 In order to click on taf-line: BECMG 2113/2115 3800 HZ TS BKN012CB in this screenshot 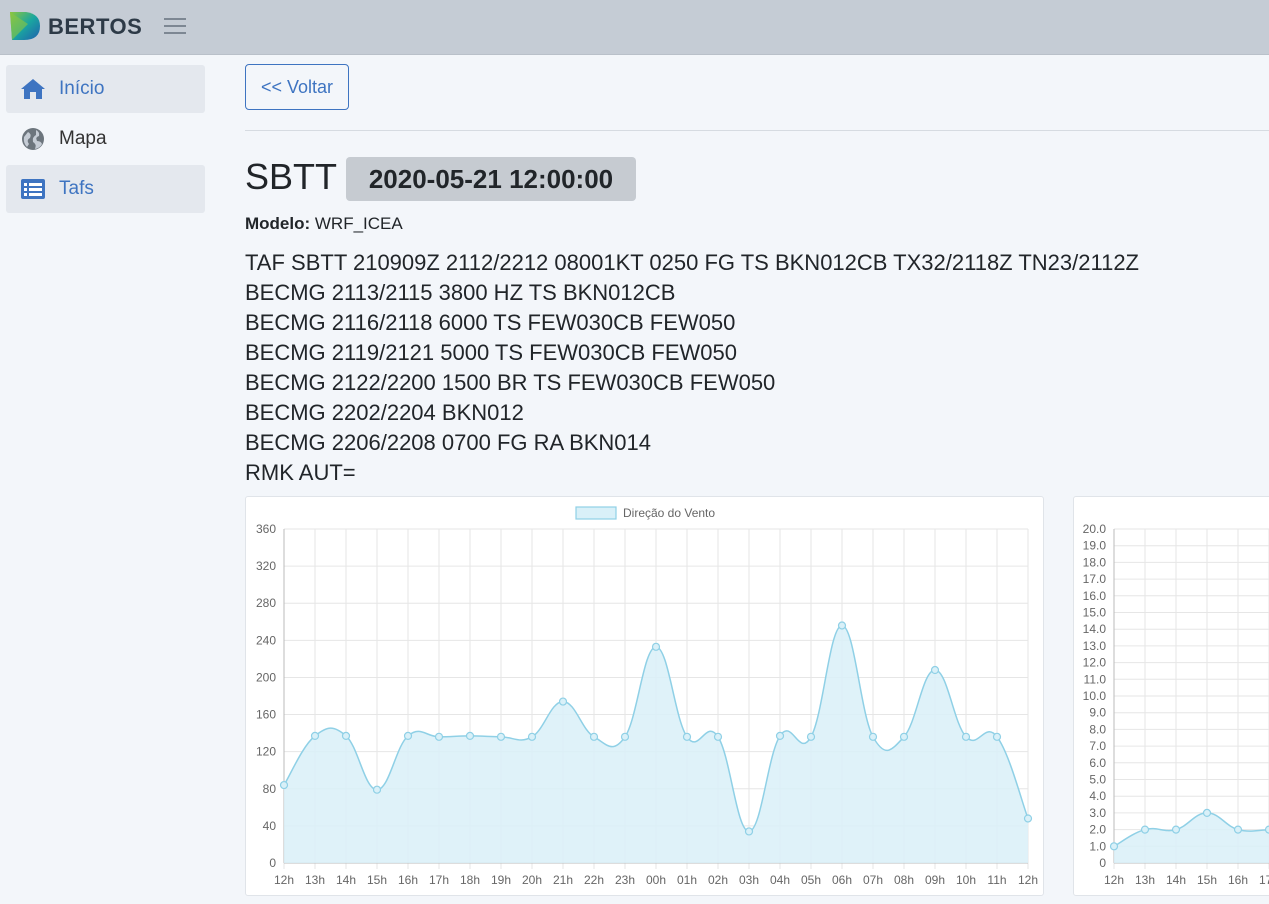, I will do `click(460, 292)`.